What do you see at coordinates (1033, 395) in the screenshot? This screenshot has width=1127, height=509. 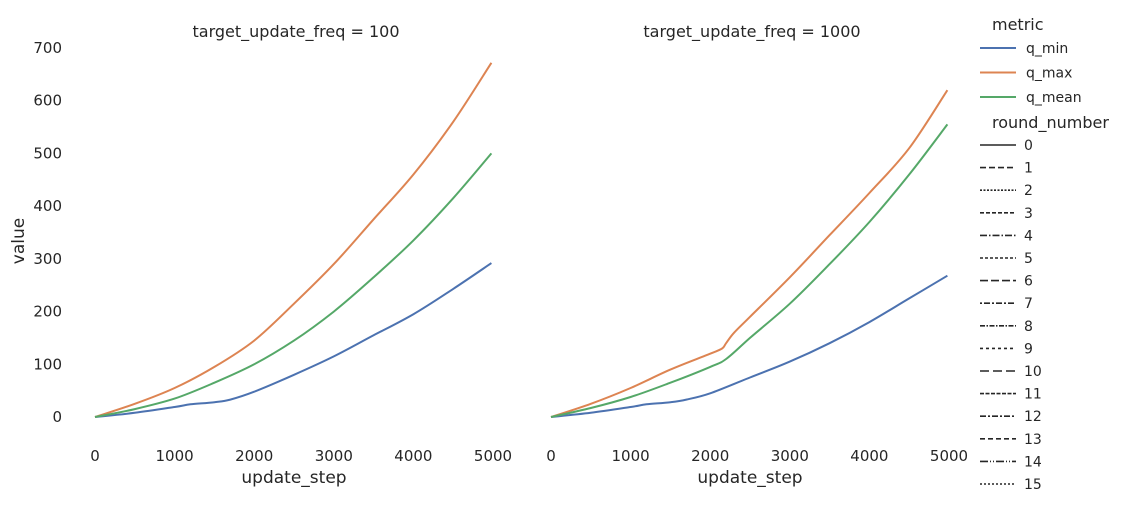 I see `legend-label-round-11: 11` at bounding box center [1033, 395].